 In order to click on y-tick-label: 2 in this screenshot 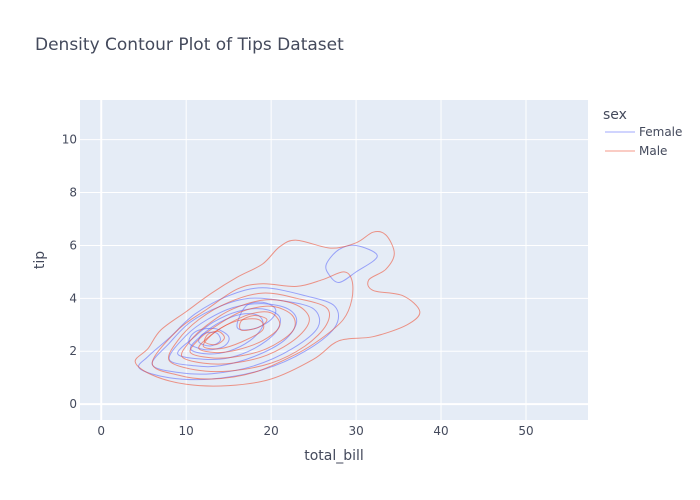, I will do `click(73, 351)`.